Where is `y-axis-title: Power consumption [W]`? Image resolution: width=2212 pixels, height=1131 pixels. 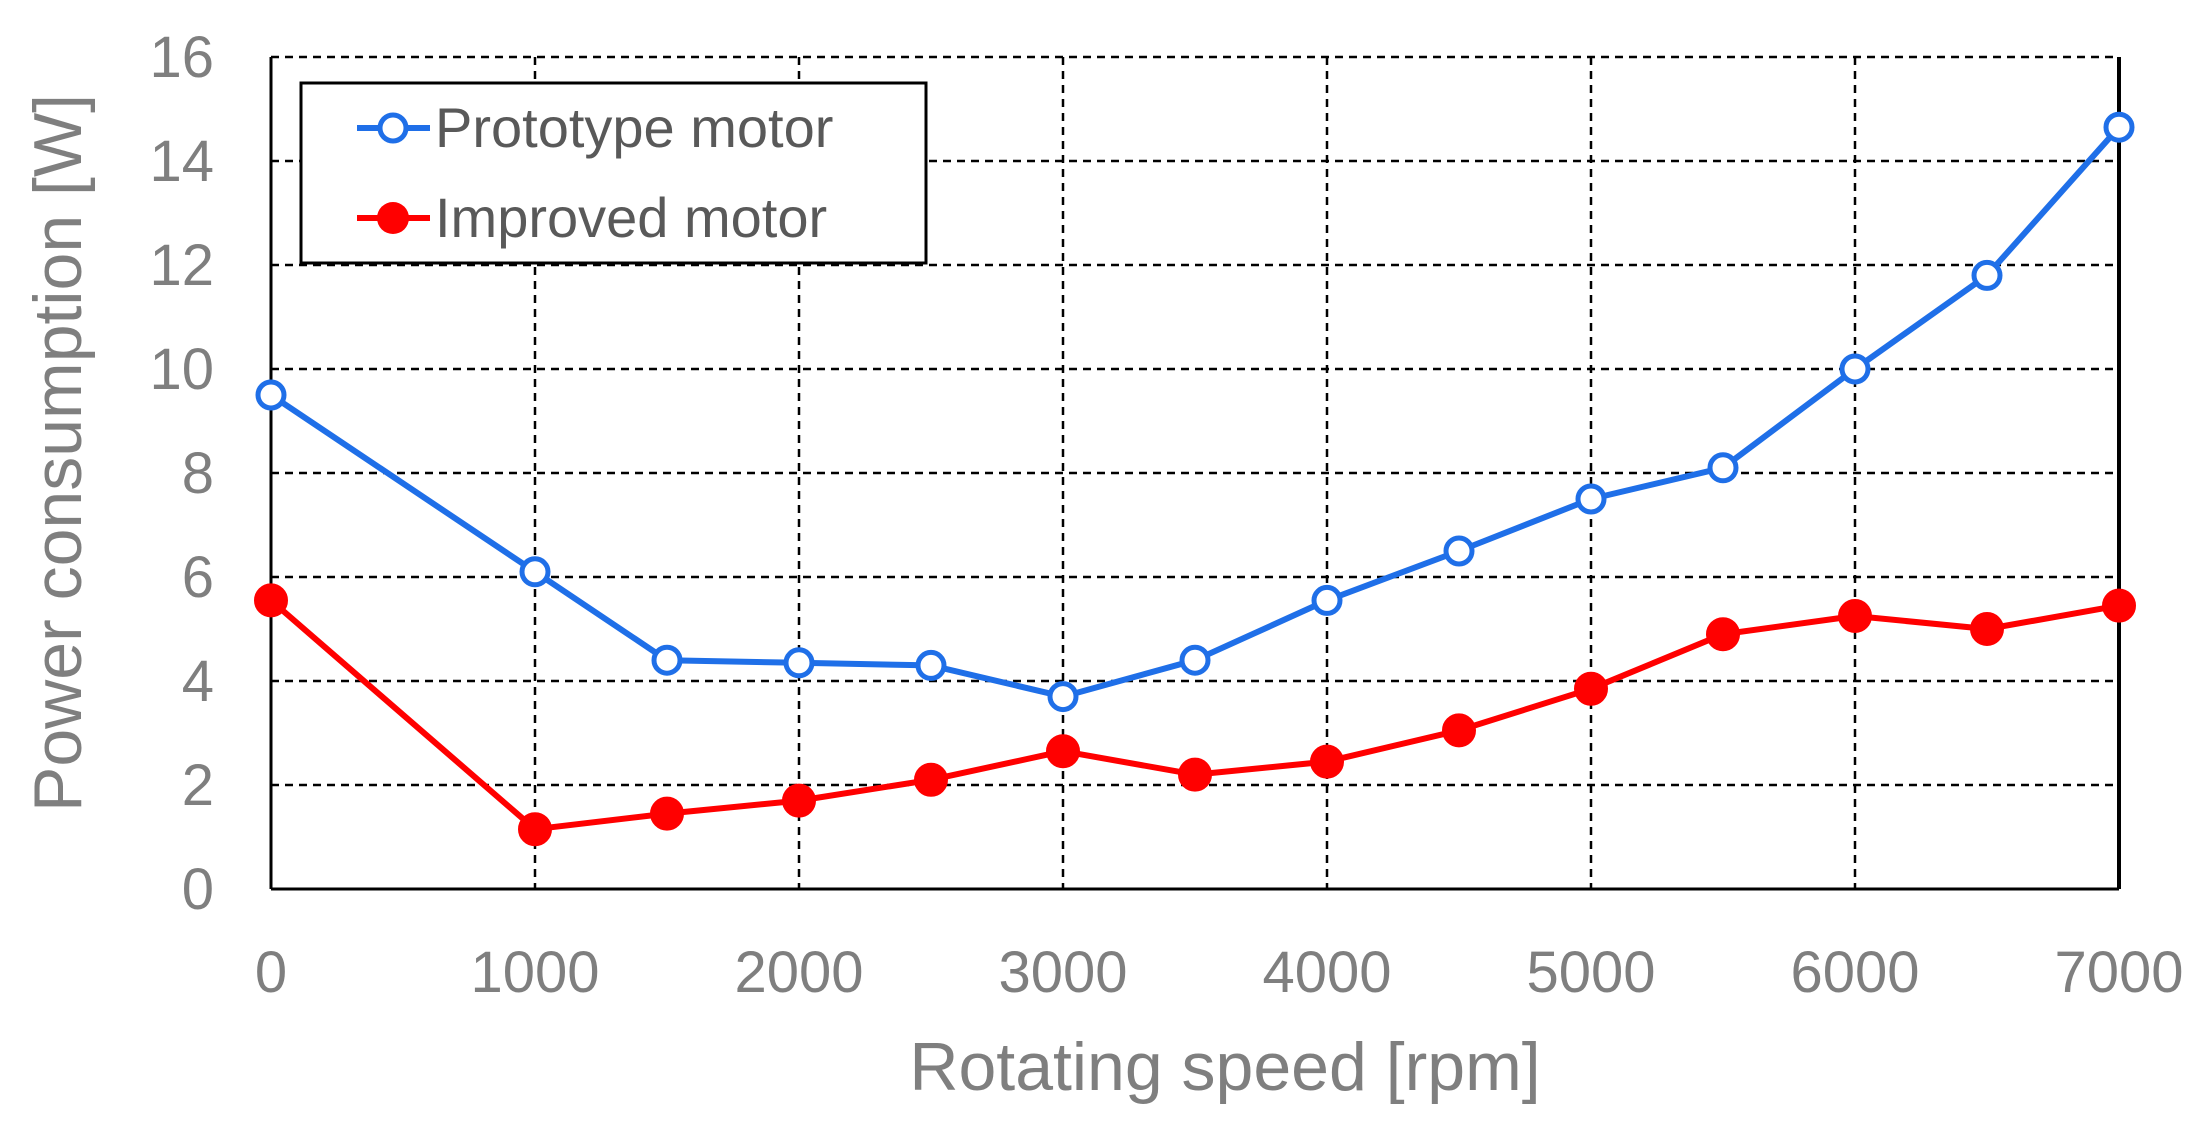 y-axis-title: Power consumption [W] is located at coordinates (58, 453).